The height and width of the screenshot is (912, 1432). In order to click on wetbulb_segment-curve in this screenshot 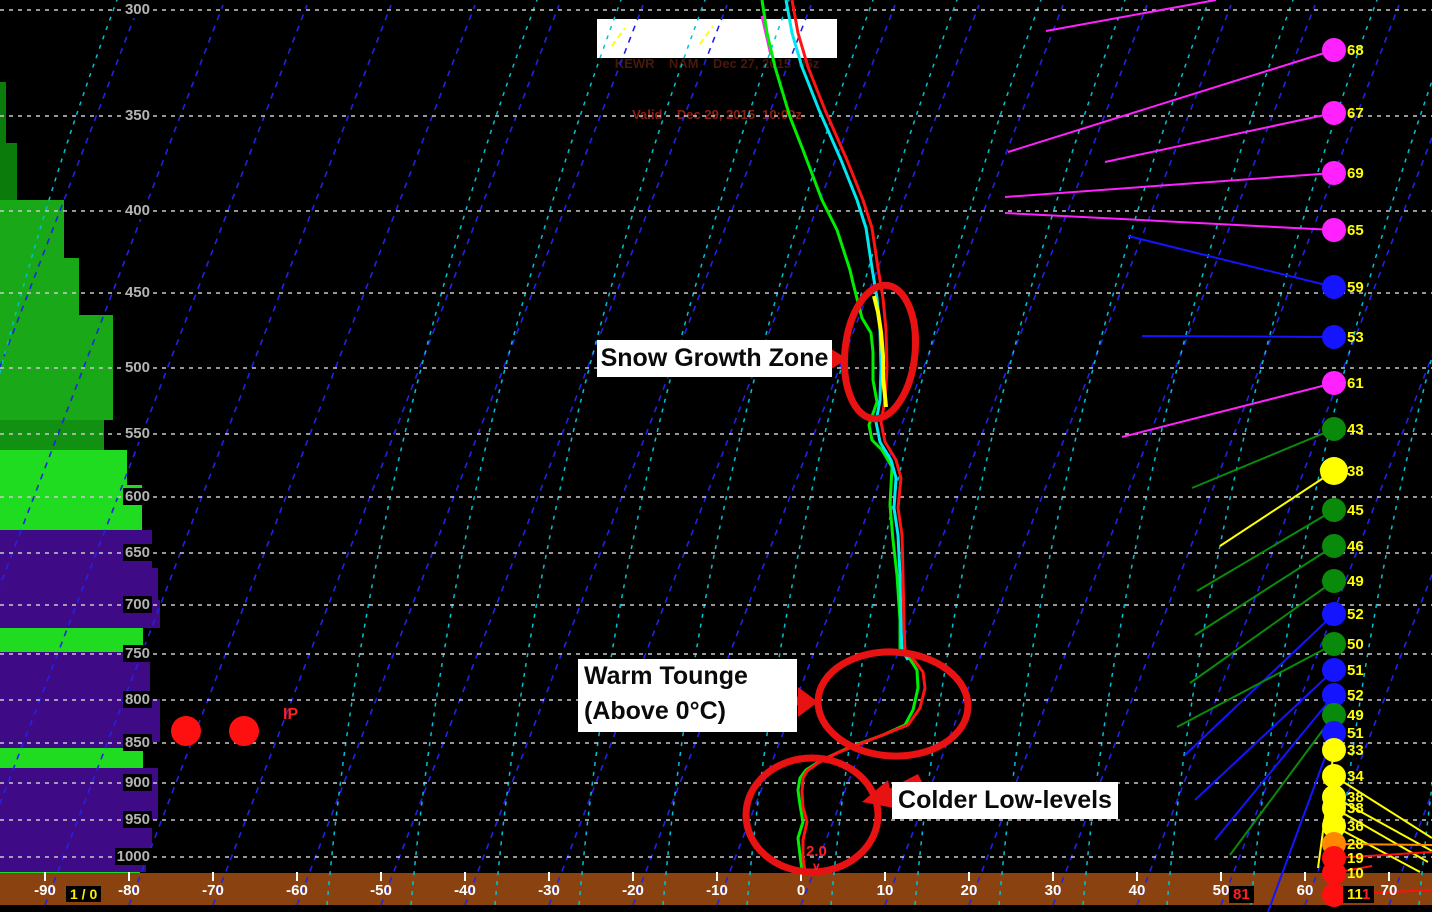, I will do `click(880, 351)`.